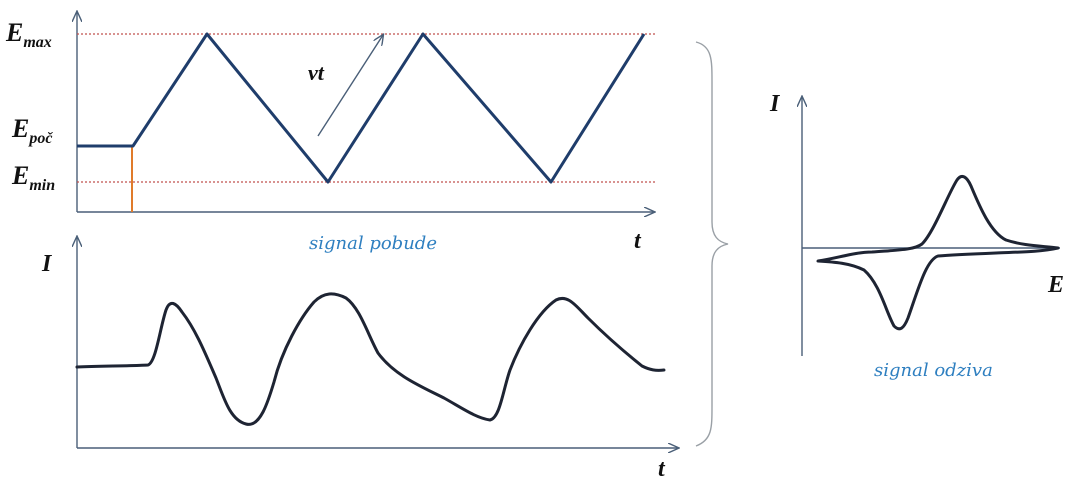 The width and height of the screenshot is (1065, 477). Describe the element at coordinates (938, 252) in the screenshot. I see `cyclic-voltammogram-curve` at that location.